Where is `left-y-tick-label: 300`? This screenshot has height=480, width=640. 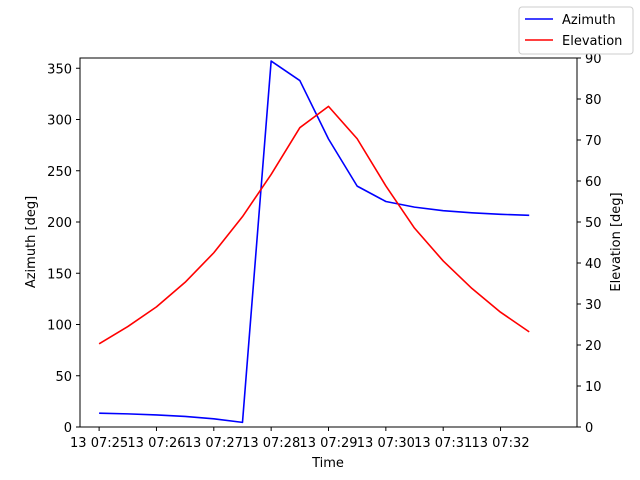
left-y-tick-label: 300 is located at coordinates (59, 121).